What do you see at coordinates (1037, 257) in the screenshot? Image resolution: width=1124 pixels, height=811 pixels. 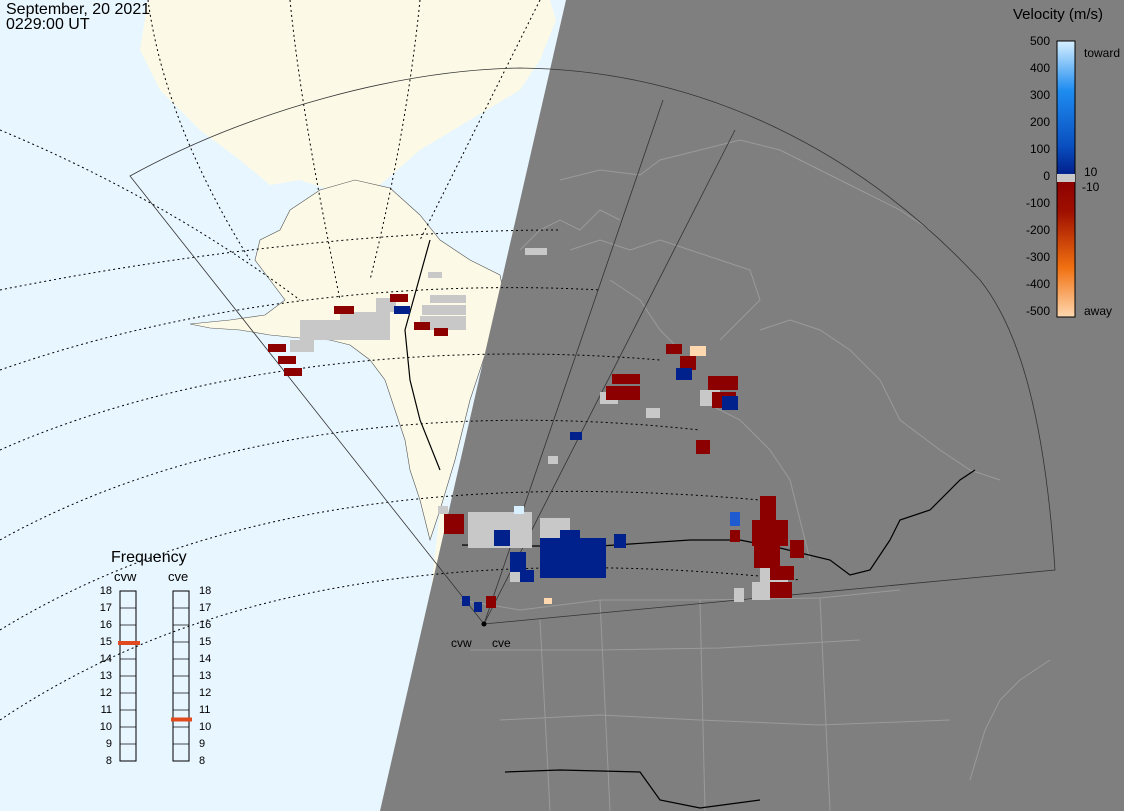 I see `velocity-tick: -300` at bounding box center [1037, 257].